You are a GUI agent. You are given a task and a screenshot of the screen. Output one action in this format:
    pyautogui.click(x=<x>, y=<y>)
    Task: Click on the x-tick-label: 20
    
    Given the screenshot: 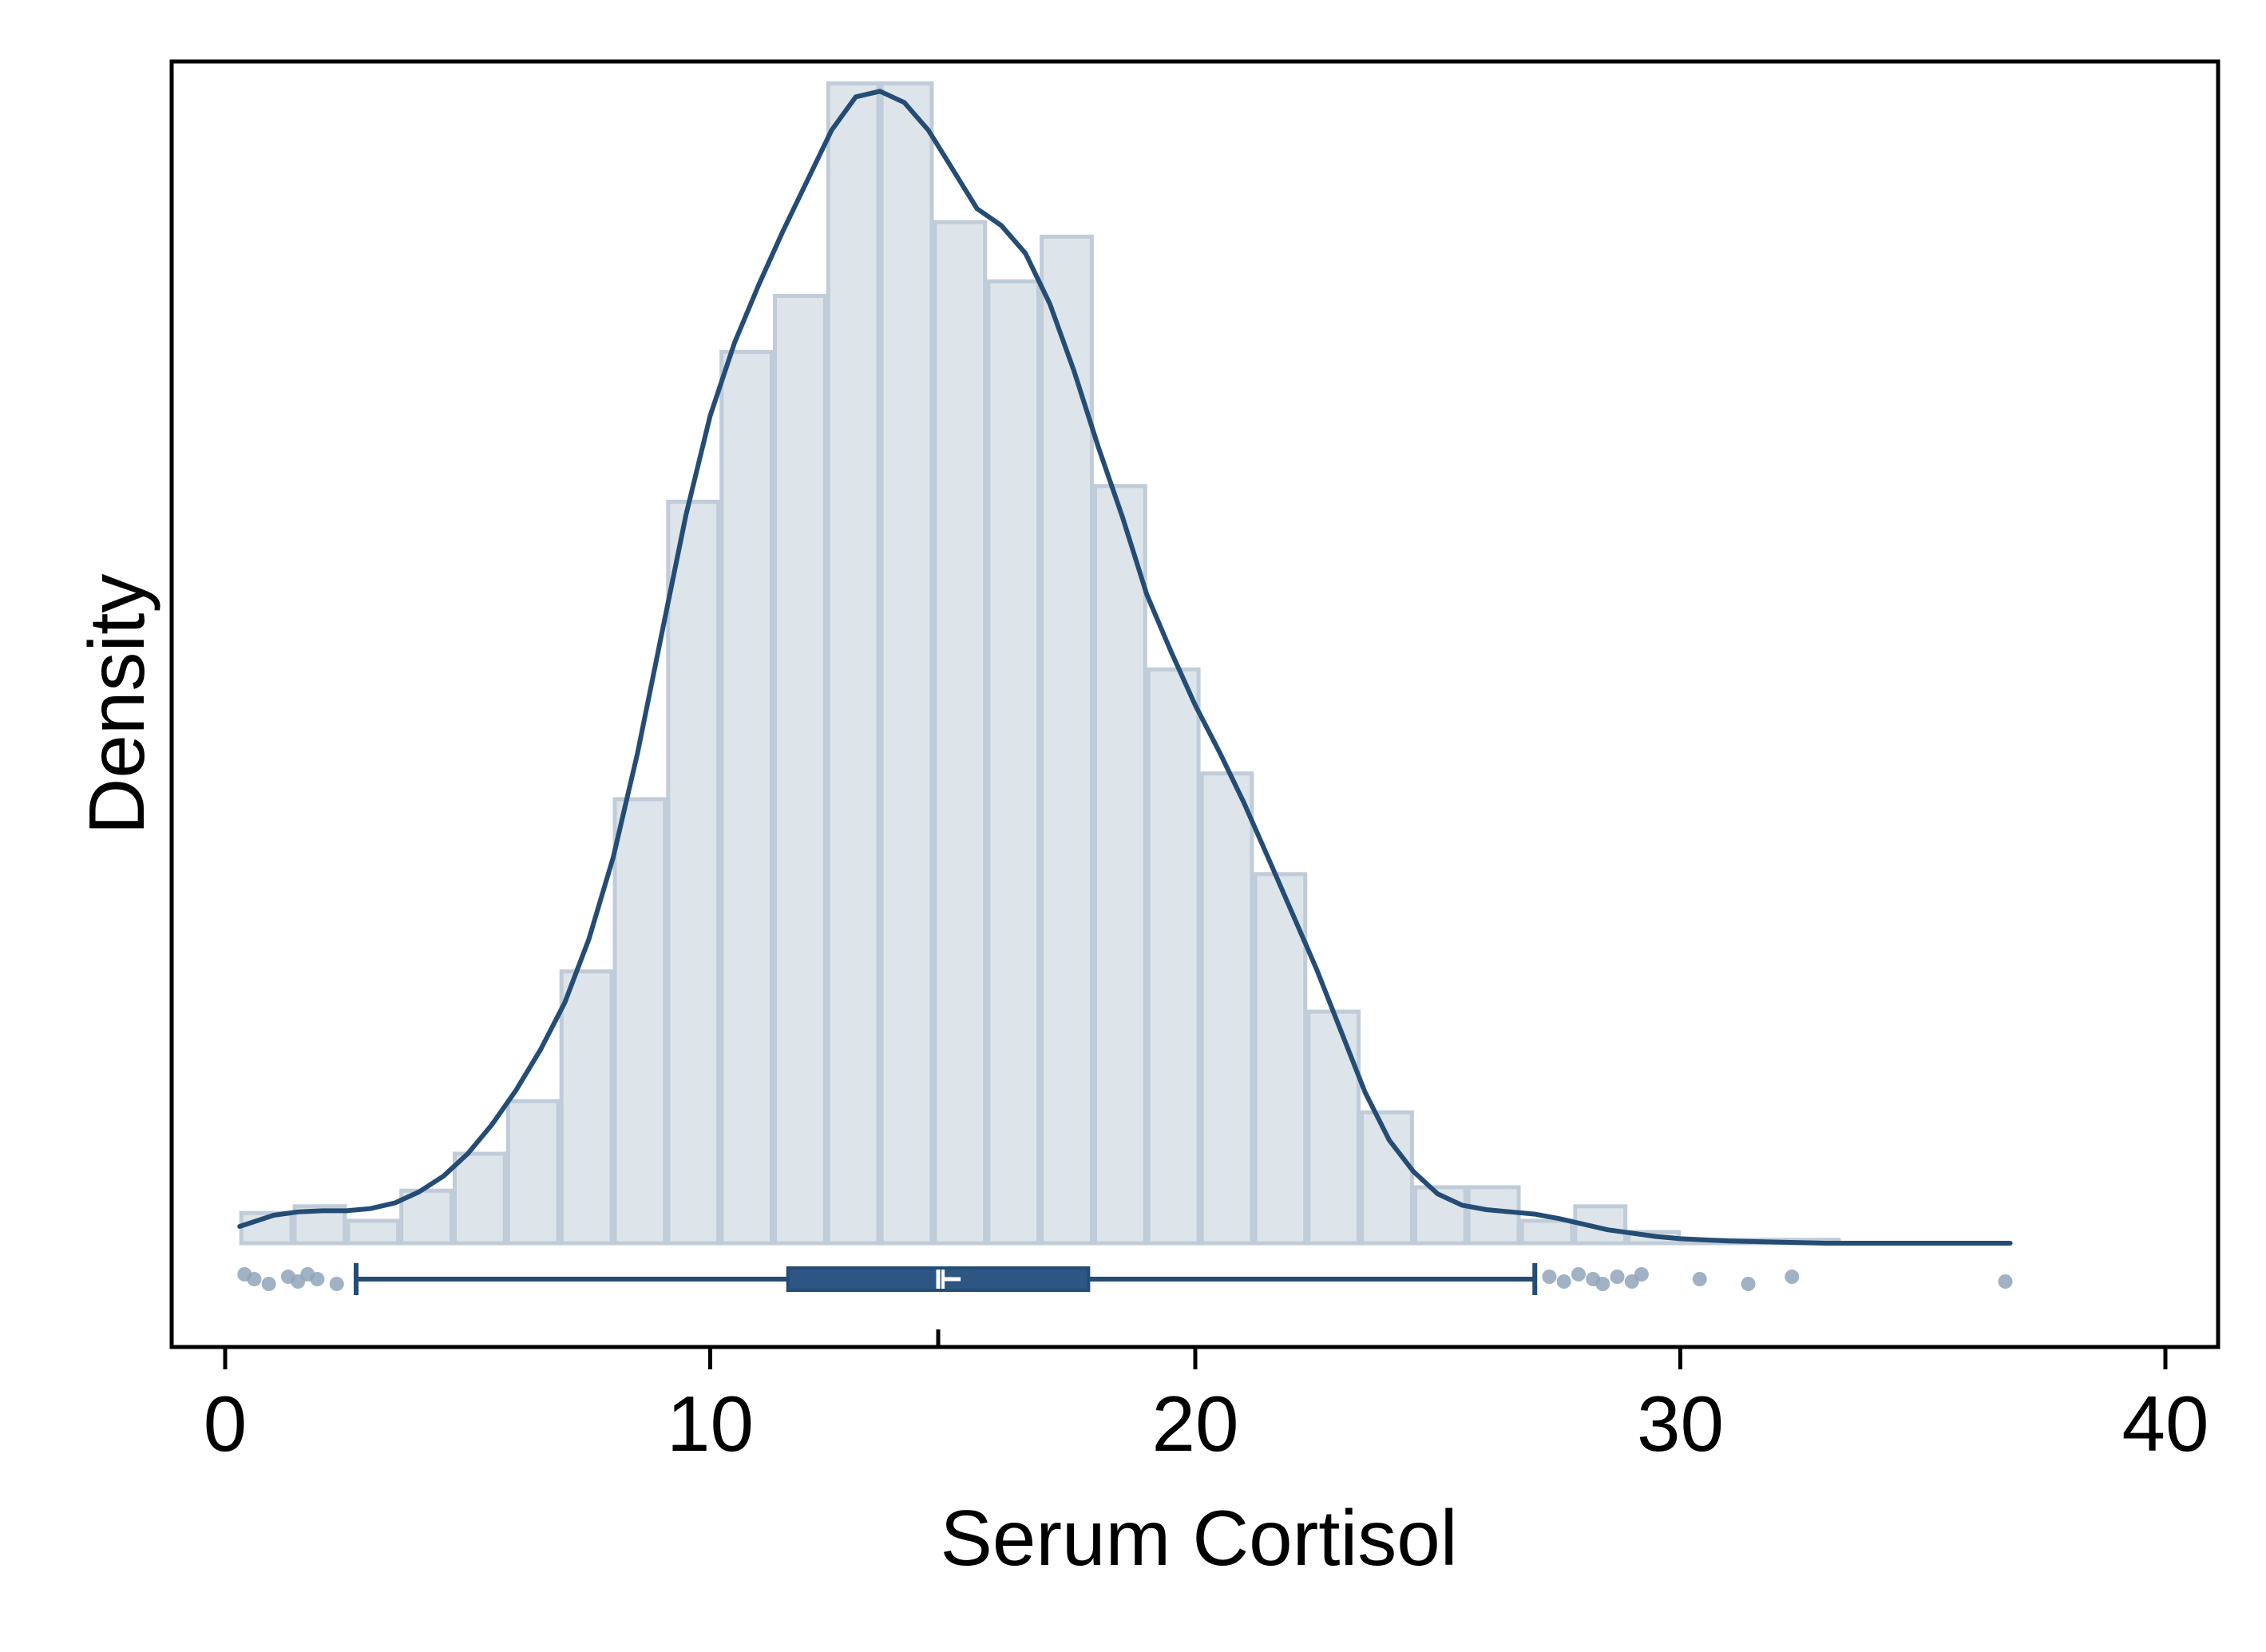 What is the action you would take?
    pyautogui.click(x=1194, y=1424)
    